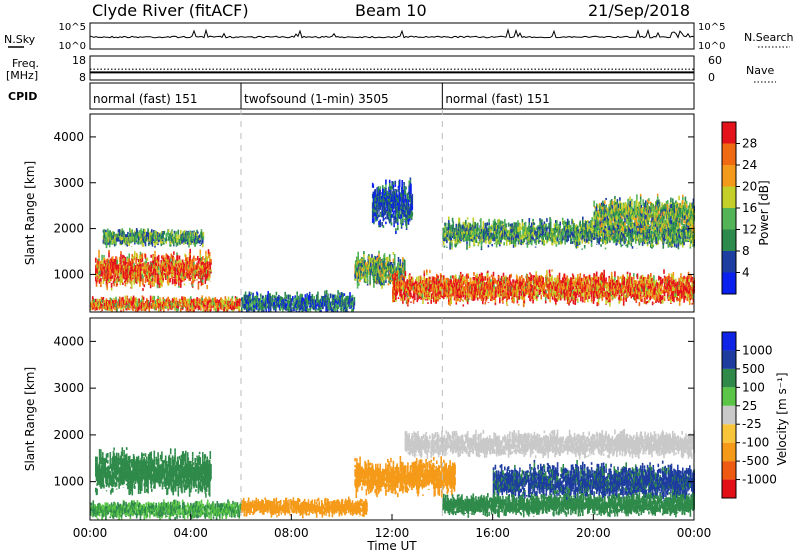  What do you see at coordinates (79, 60) in the screenshot?
I see `freq-left-tick-top: 18` at bounding box center [79, 60].